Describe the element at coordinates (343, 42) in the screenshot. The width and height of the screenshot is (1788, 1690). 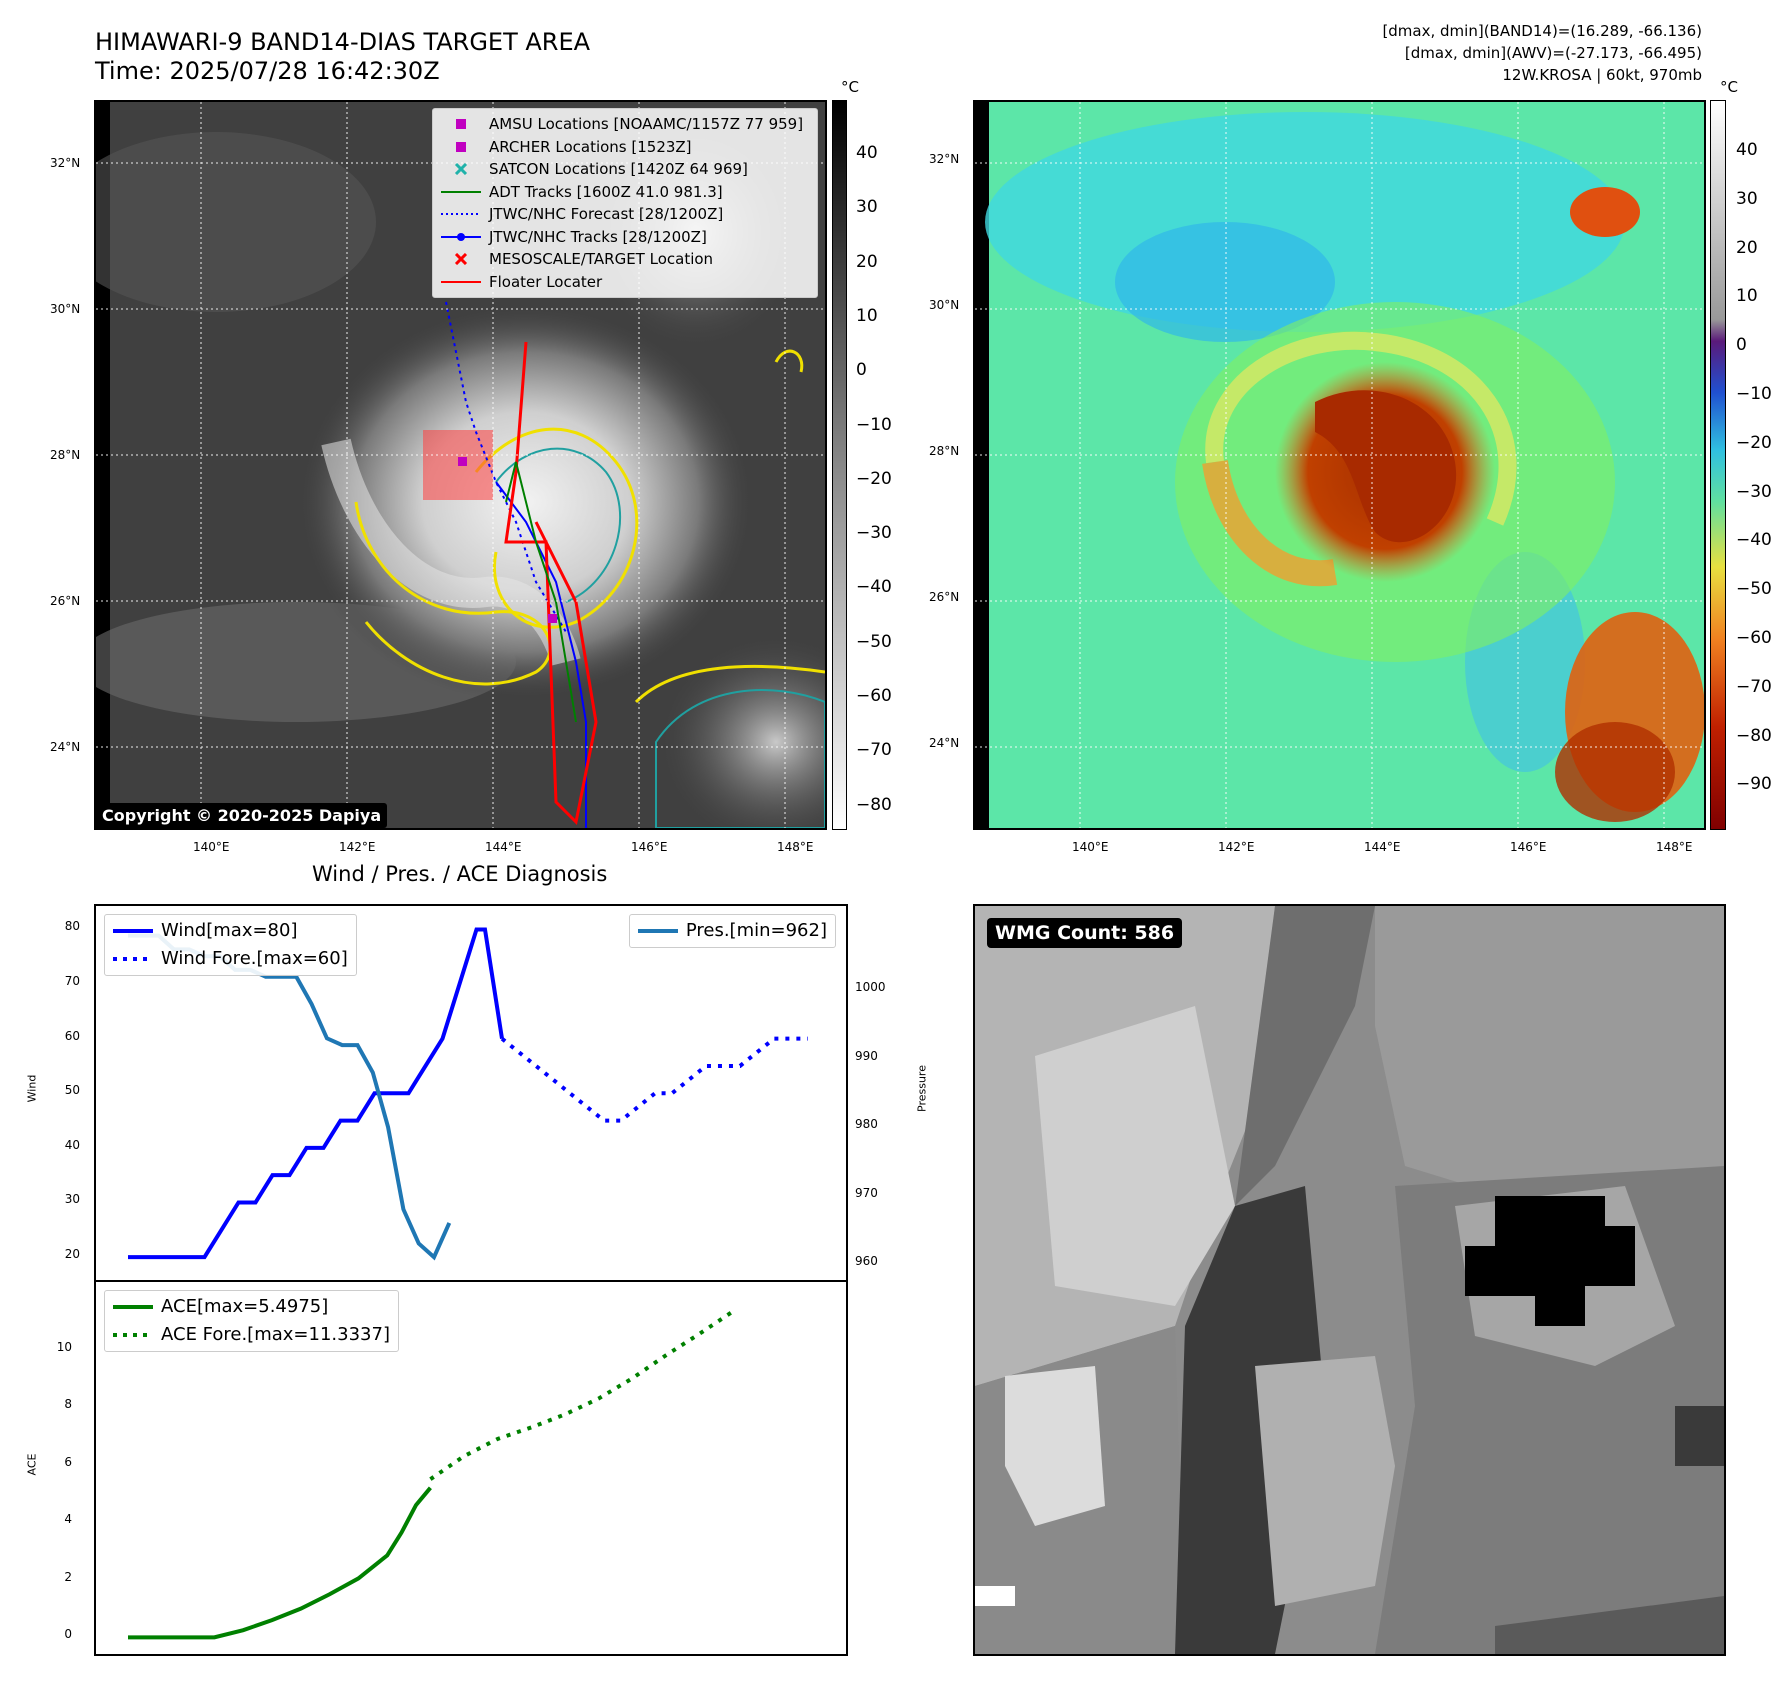
I see `main-title: HIMAWARI-9 BAND14-DIAS TARGET AREA` at that location.